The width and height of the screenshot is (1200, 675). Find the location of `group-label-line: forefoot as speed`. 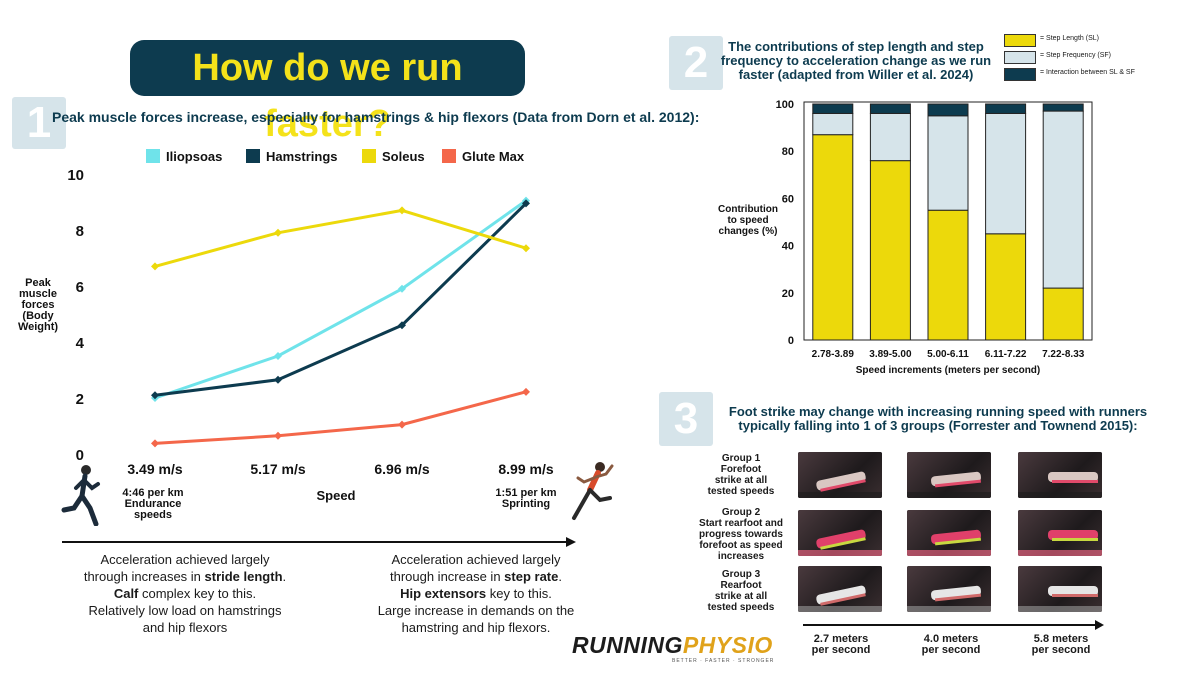

group-label-line: forefoot as speed is located at coordinates (741, 545).